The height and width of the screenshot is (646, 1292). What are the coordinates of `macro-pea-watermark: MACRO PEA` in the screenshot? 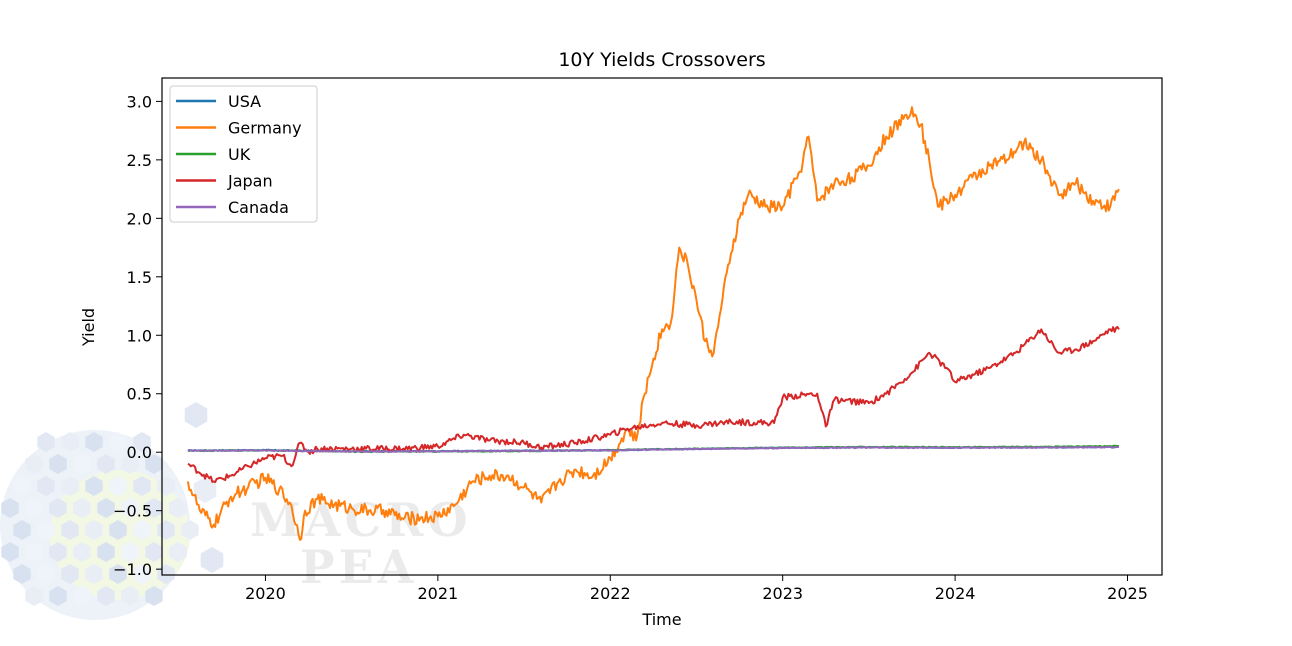 It's located at (236, 511).